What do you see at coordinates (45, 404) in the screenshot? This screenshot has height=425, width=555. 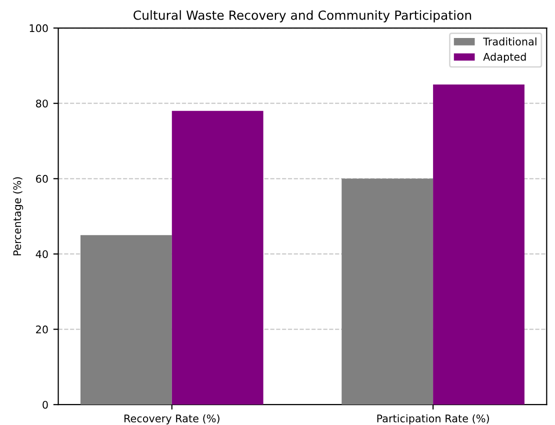 I see `y-tick-label: 0` at bounding box center [45, 404].